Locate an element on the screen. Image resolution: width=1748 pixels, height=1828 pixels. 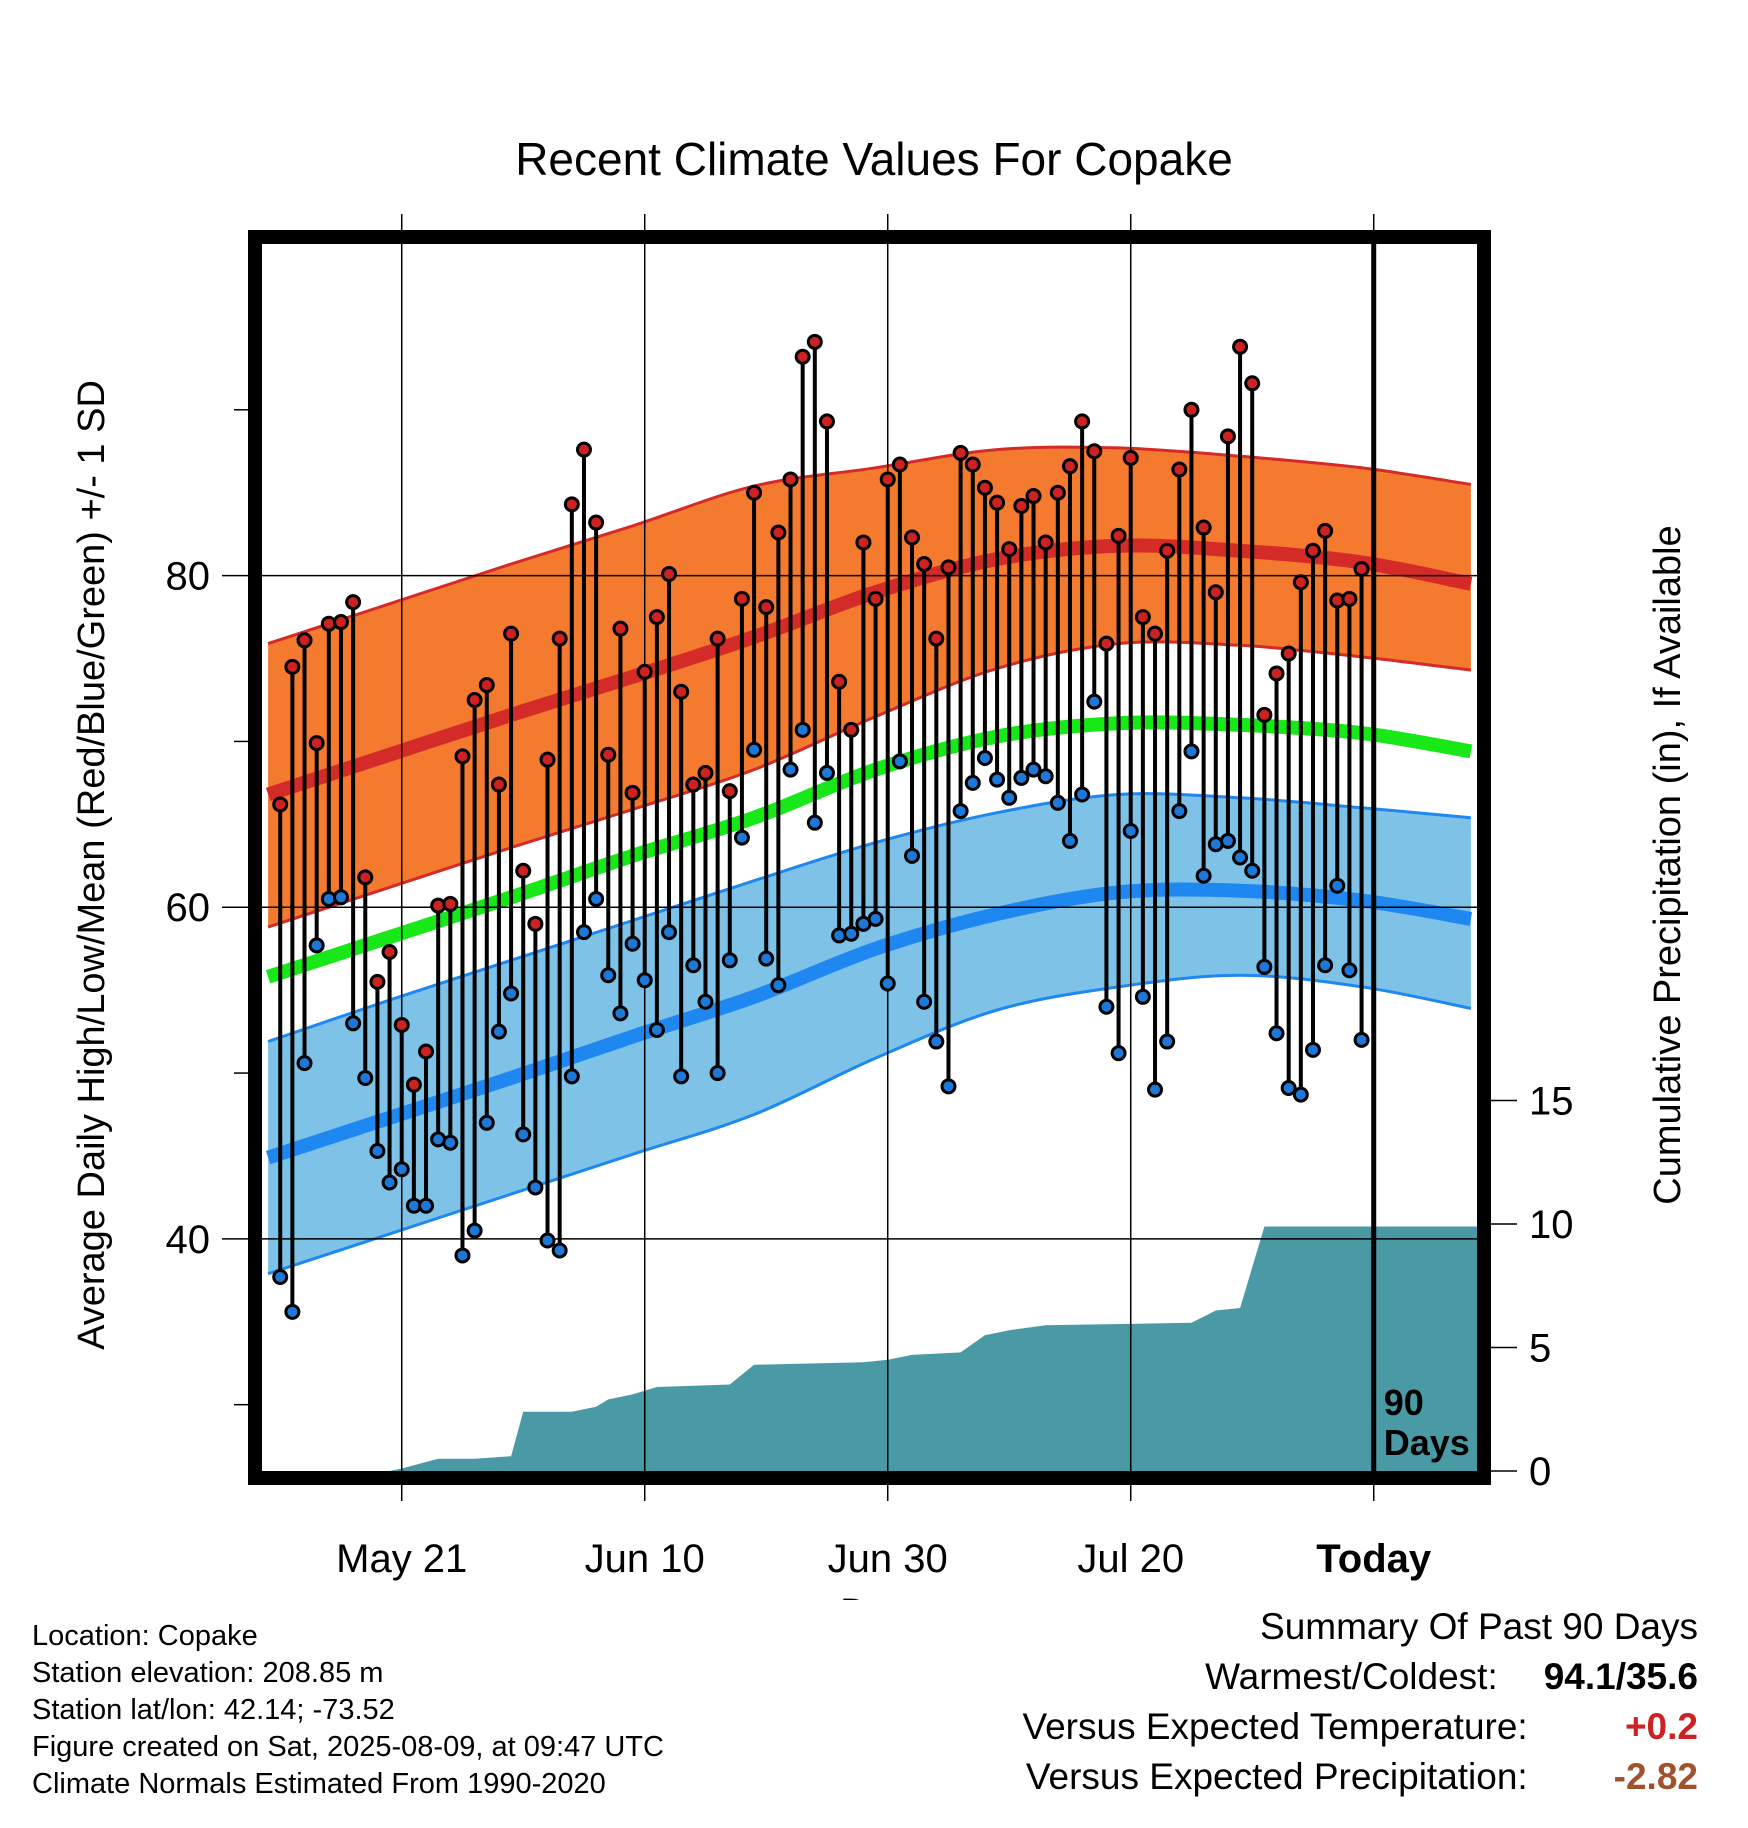
chart-title: Recent Climate Values For Copake is located at coordinates (874, 159).